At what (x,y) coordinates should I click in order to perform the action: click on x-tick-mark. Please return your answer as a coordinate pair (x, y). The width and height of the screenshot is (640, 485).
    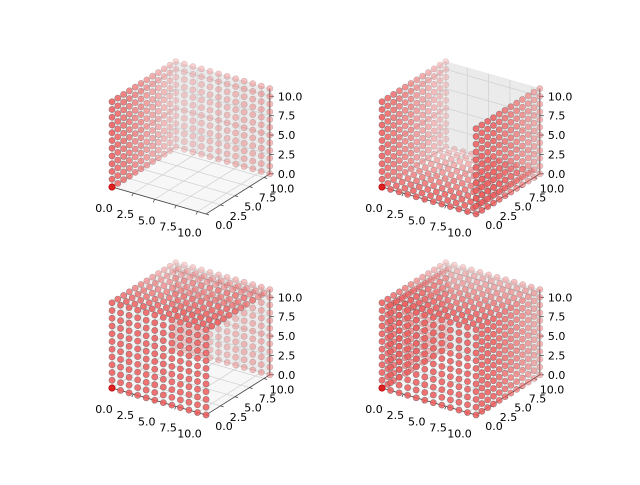
    Looking at the image, I should click on (132, 194).